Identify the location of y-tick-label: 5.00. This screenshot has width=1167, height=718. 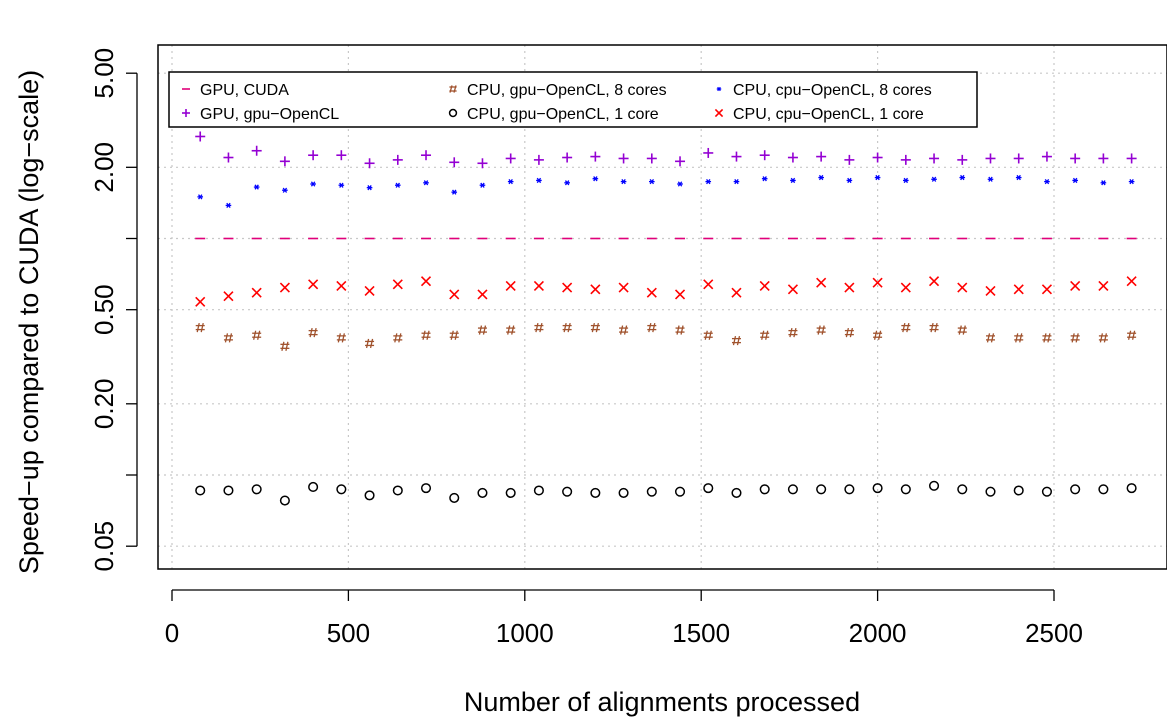
(104, 73).